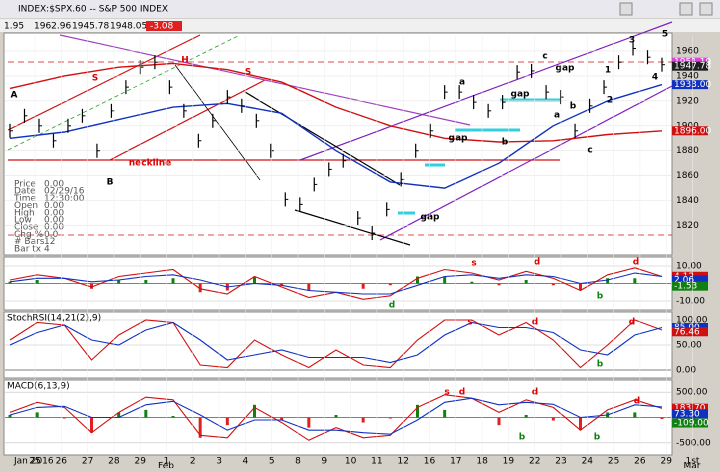  Describe the element at coordinates (588, 462) in the screenshot. I see `x-tick-label: 24` at that location.